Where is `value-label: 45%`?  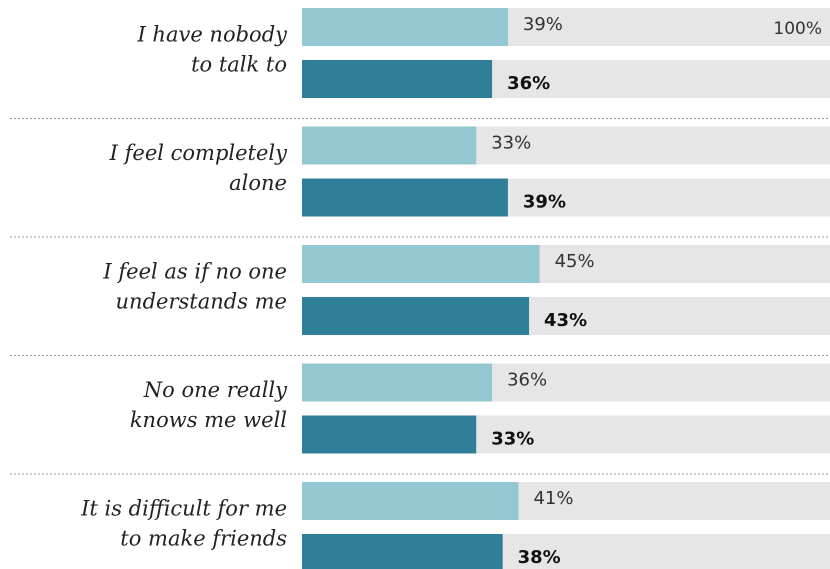 value-label: 45% is located at coordinates (575, 261).